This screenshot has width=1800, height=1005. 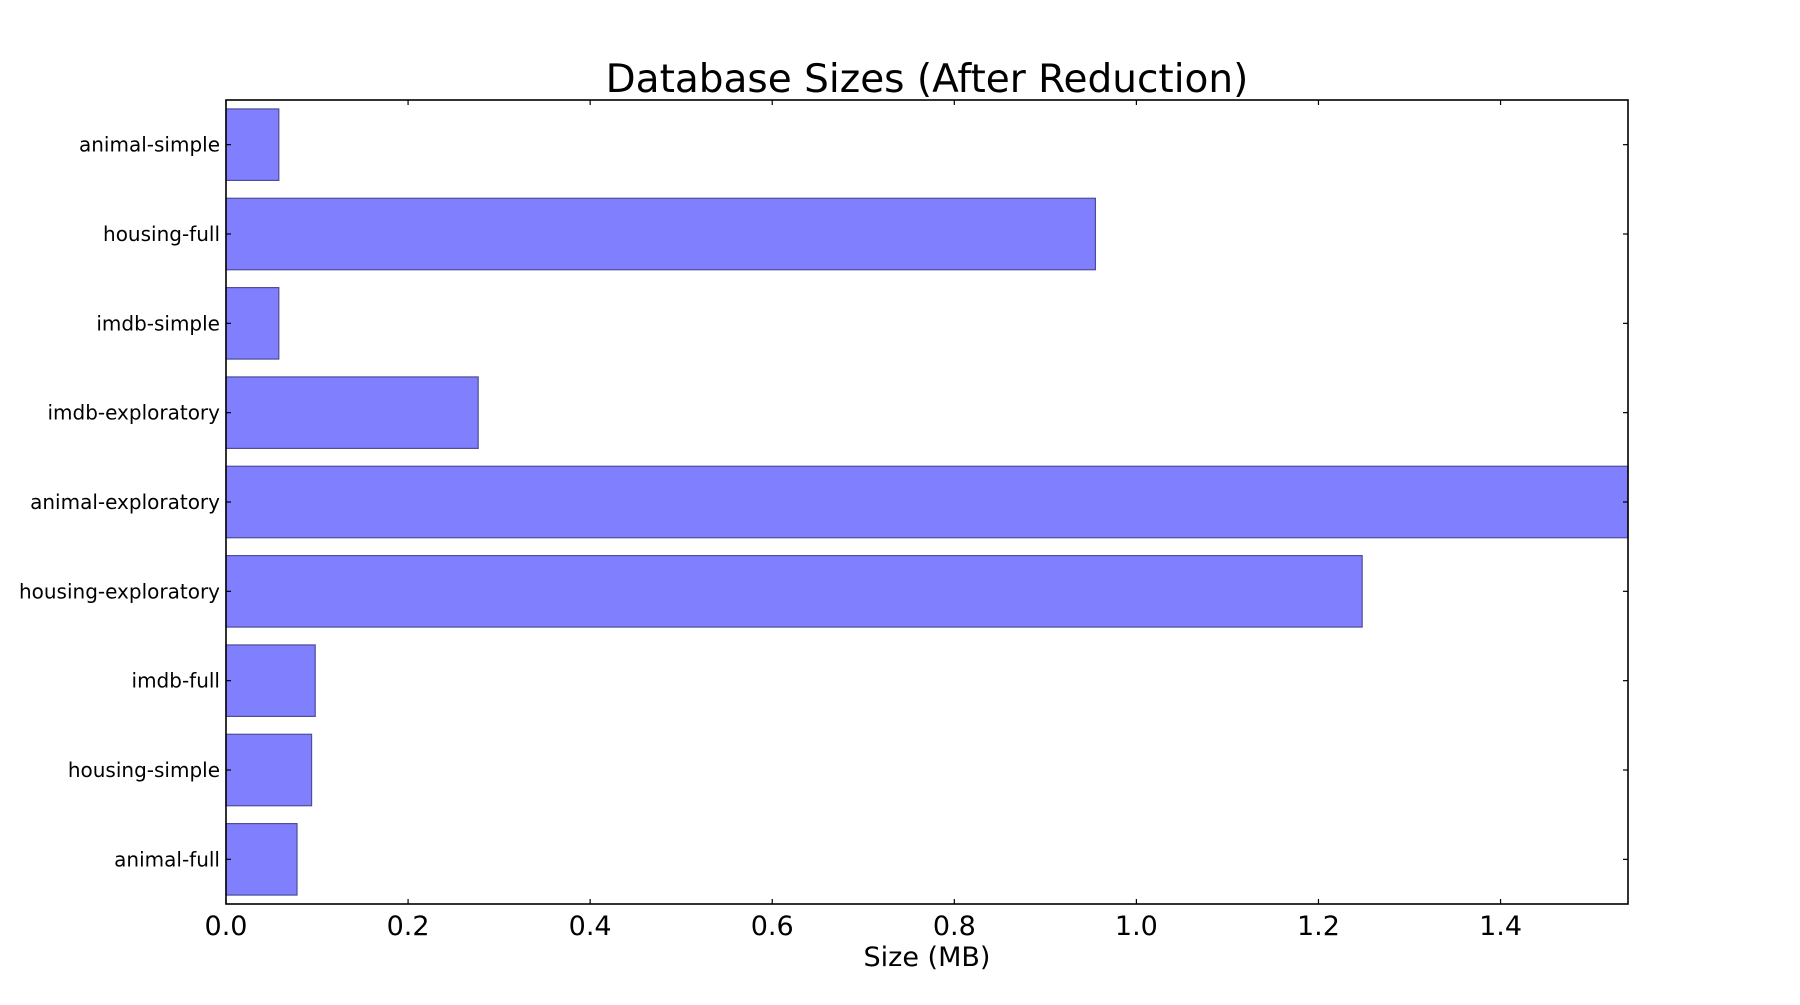 What do you see at coordinates (144, 770) in the screenshot?
I see `y-tick-label: housing-simple` at bounding box center [144, 770].